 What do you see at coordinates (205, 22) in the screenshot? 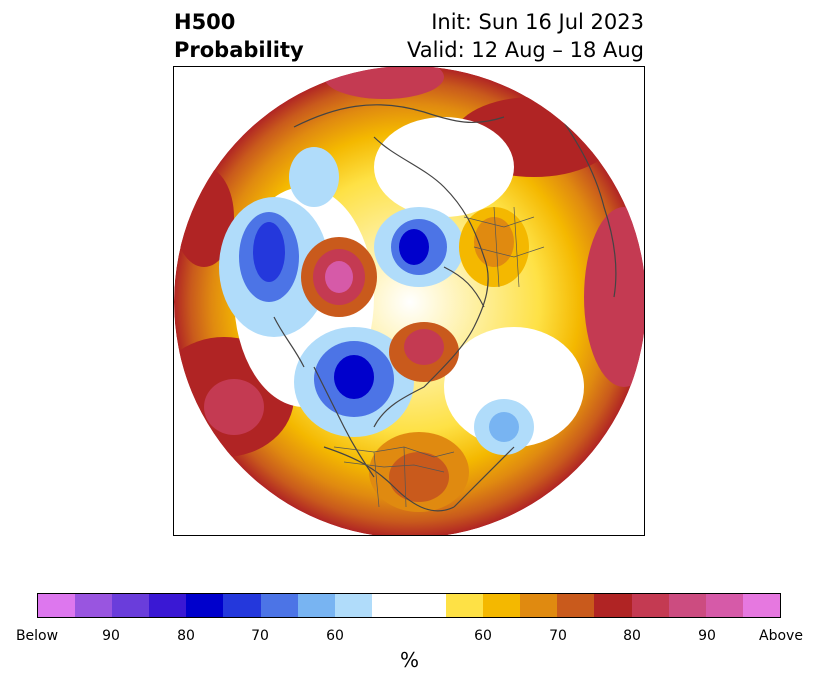
I see `title-variable: H500` at bounding box center [205, 22].